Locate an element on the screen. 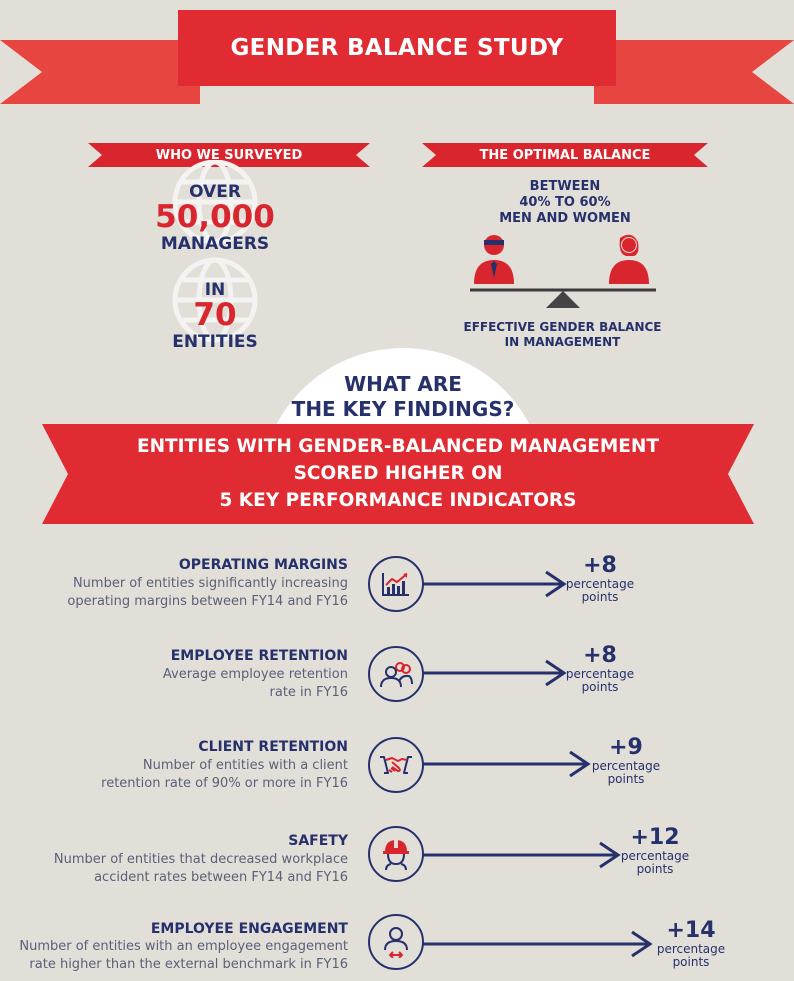 Image resolution: width=794 pixels, height=981 pixels. kpi-description-line-2: operating margins between FY14 and FY16 is located at coordinates (207, 601).